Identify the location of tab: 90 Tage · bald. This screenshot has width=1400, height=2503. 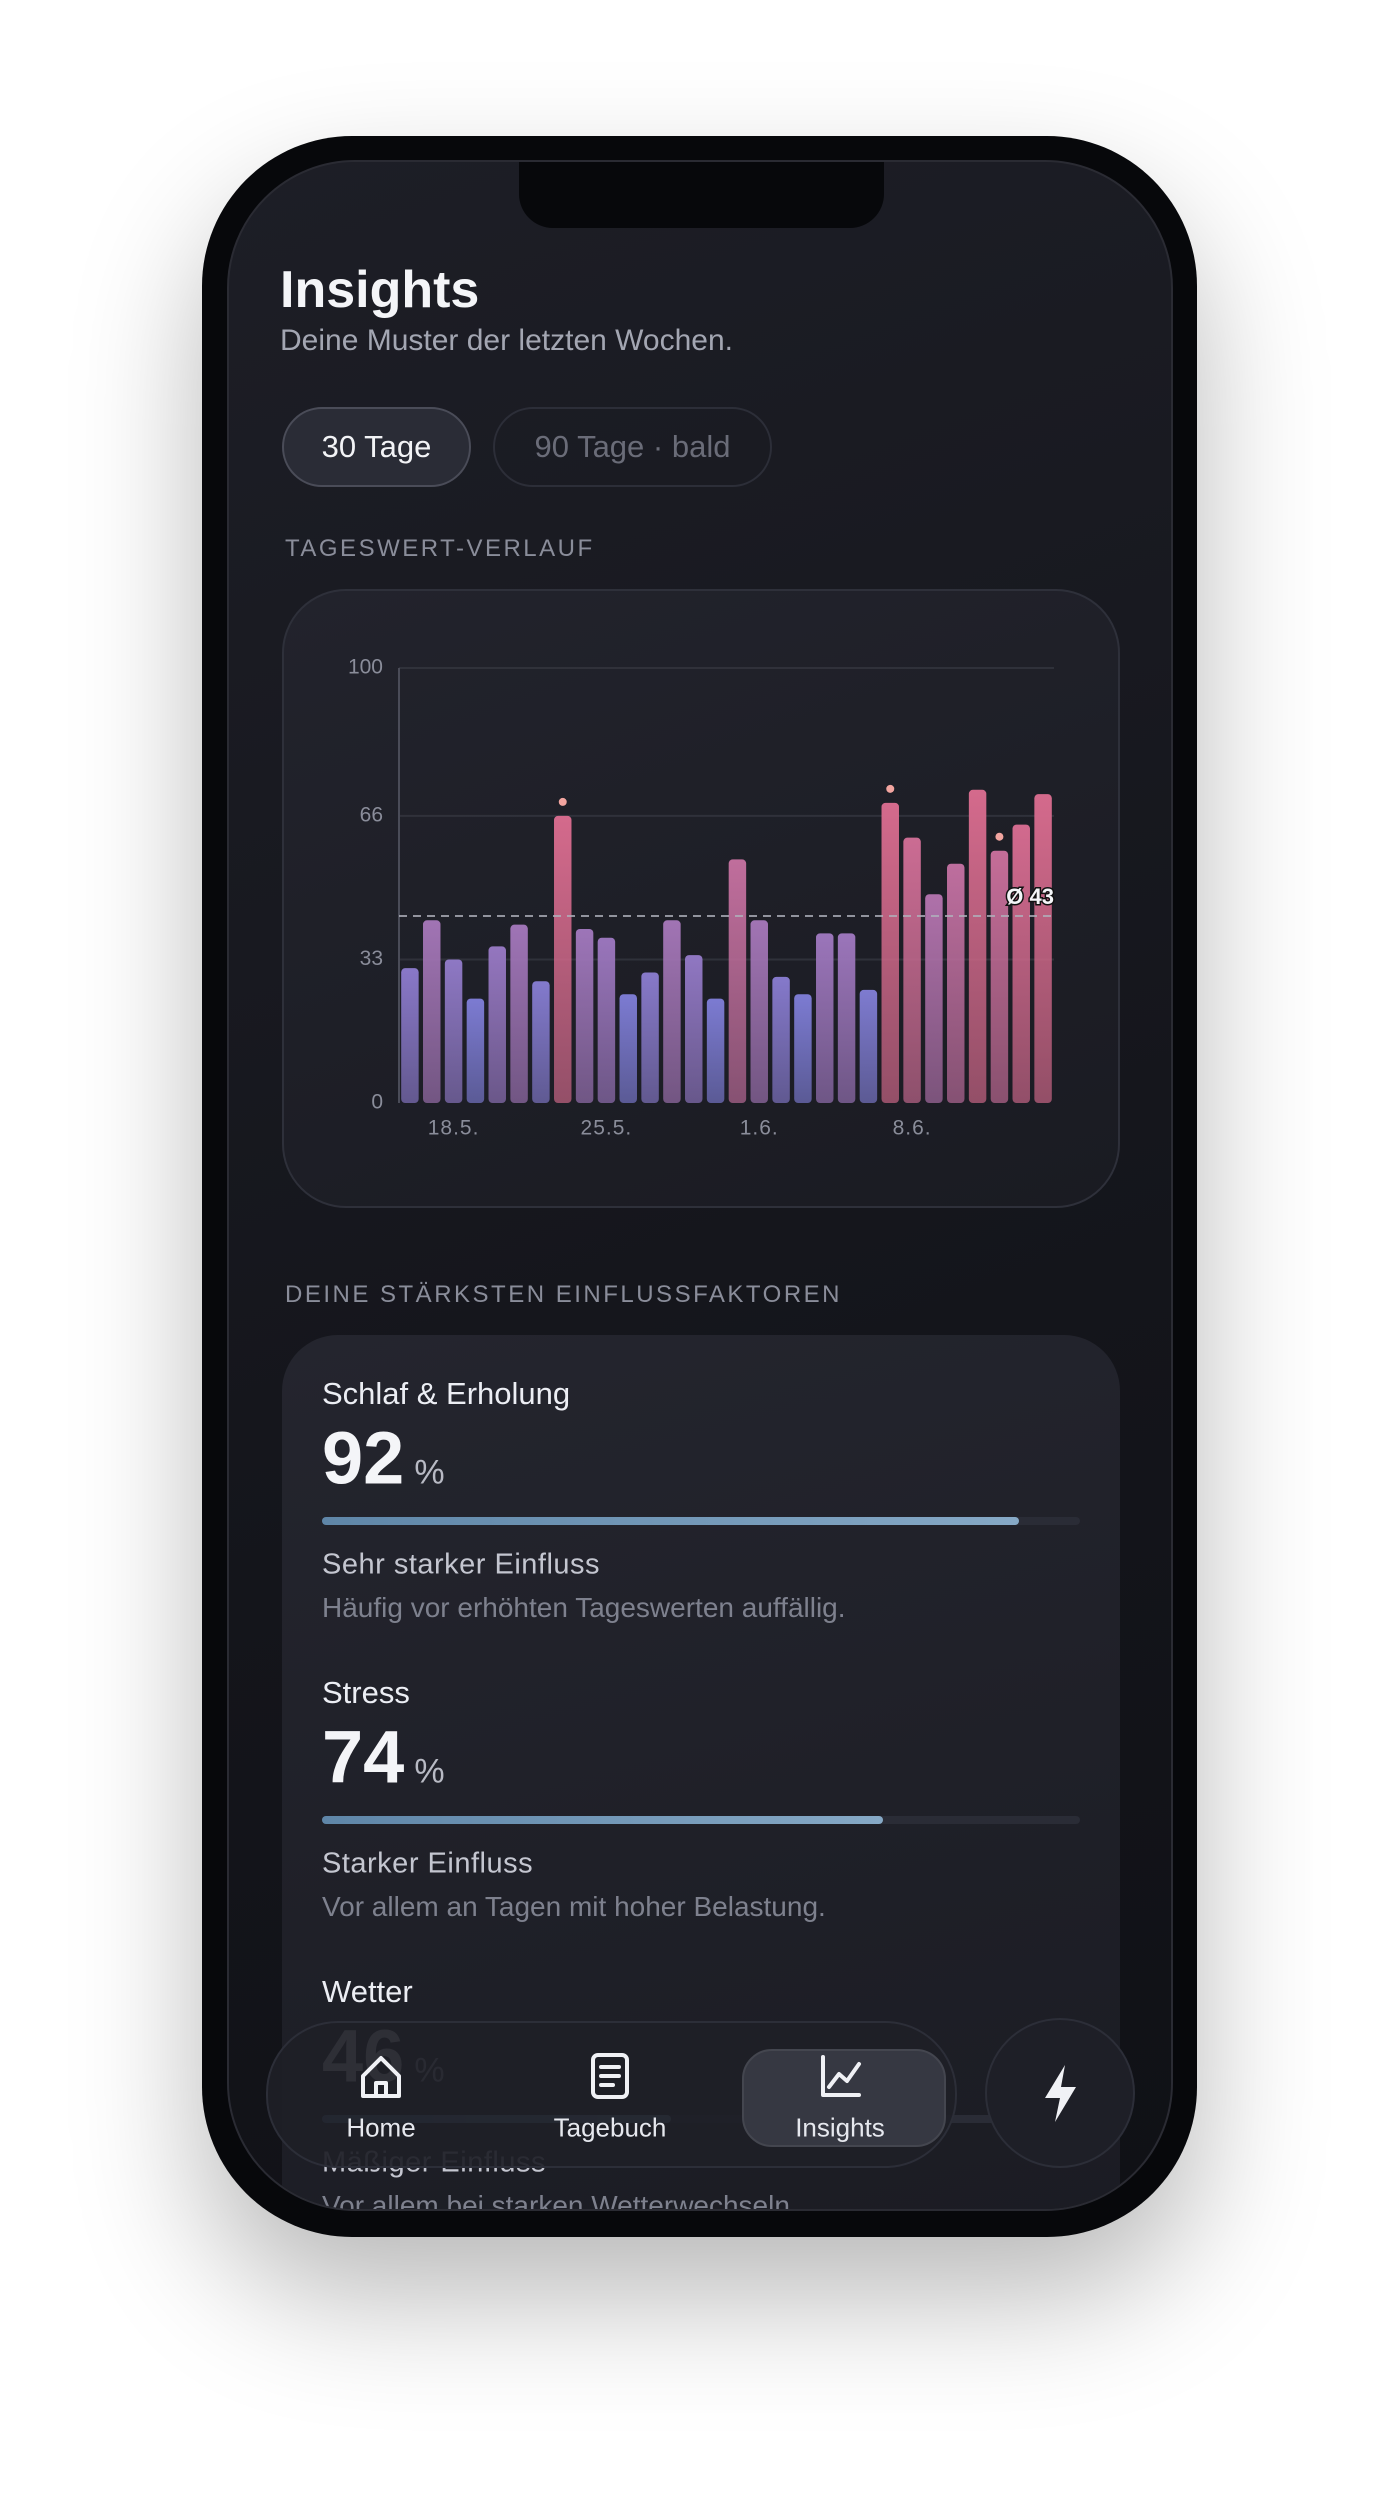
(632, 447).